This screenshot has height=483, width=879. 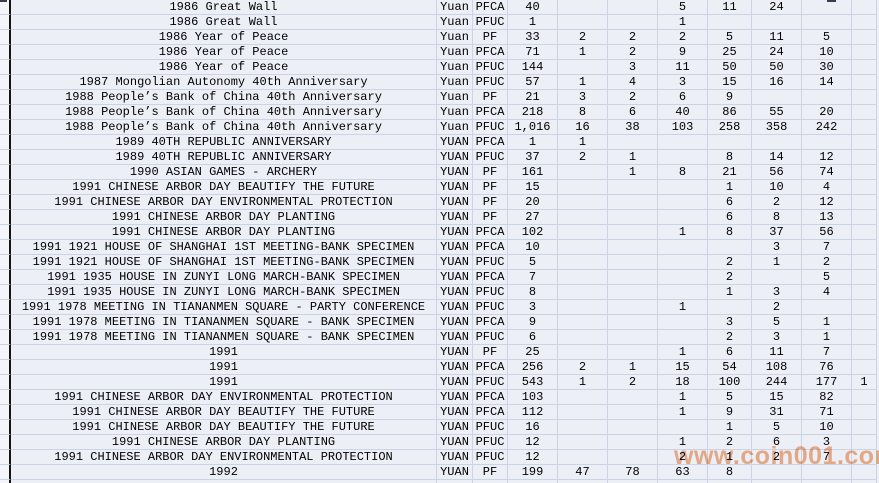 I want to click on value-cell: 18, so click(x=683, y=382).